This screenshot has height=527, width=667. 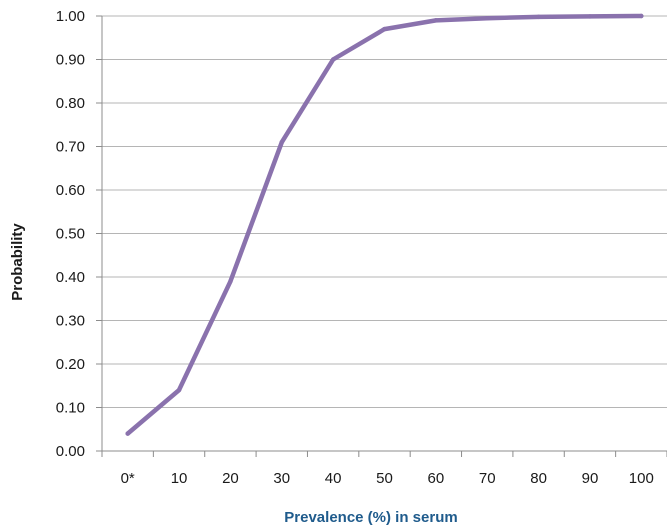 I want to click on y-tick-label: 0.60, so click(x=70, y=190).